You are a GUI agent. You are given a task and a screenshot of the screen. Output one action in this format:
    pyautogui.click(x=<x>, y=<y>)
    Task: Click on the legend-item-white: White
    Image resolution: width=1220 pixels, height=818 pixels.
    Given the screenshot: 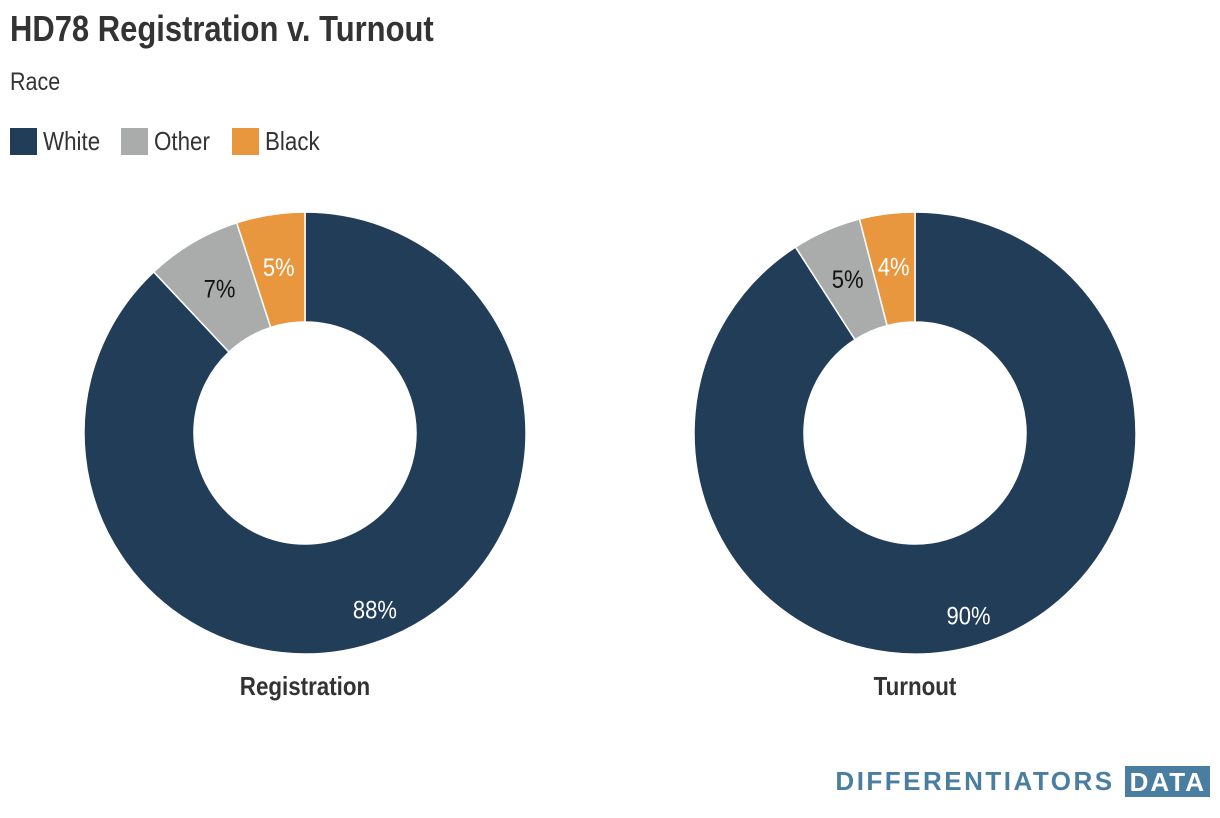 What is the action you would take?
    pyautogui.click(x=55, y=141)
    